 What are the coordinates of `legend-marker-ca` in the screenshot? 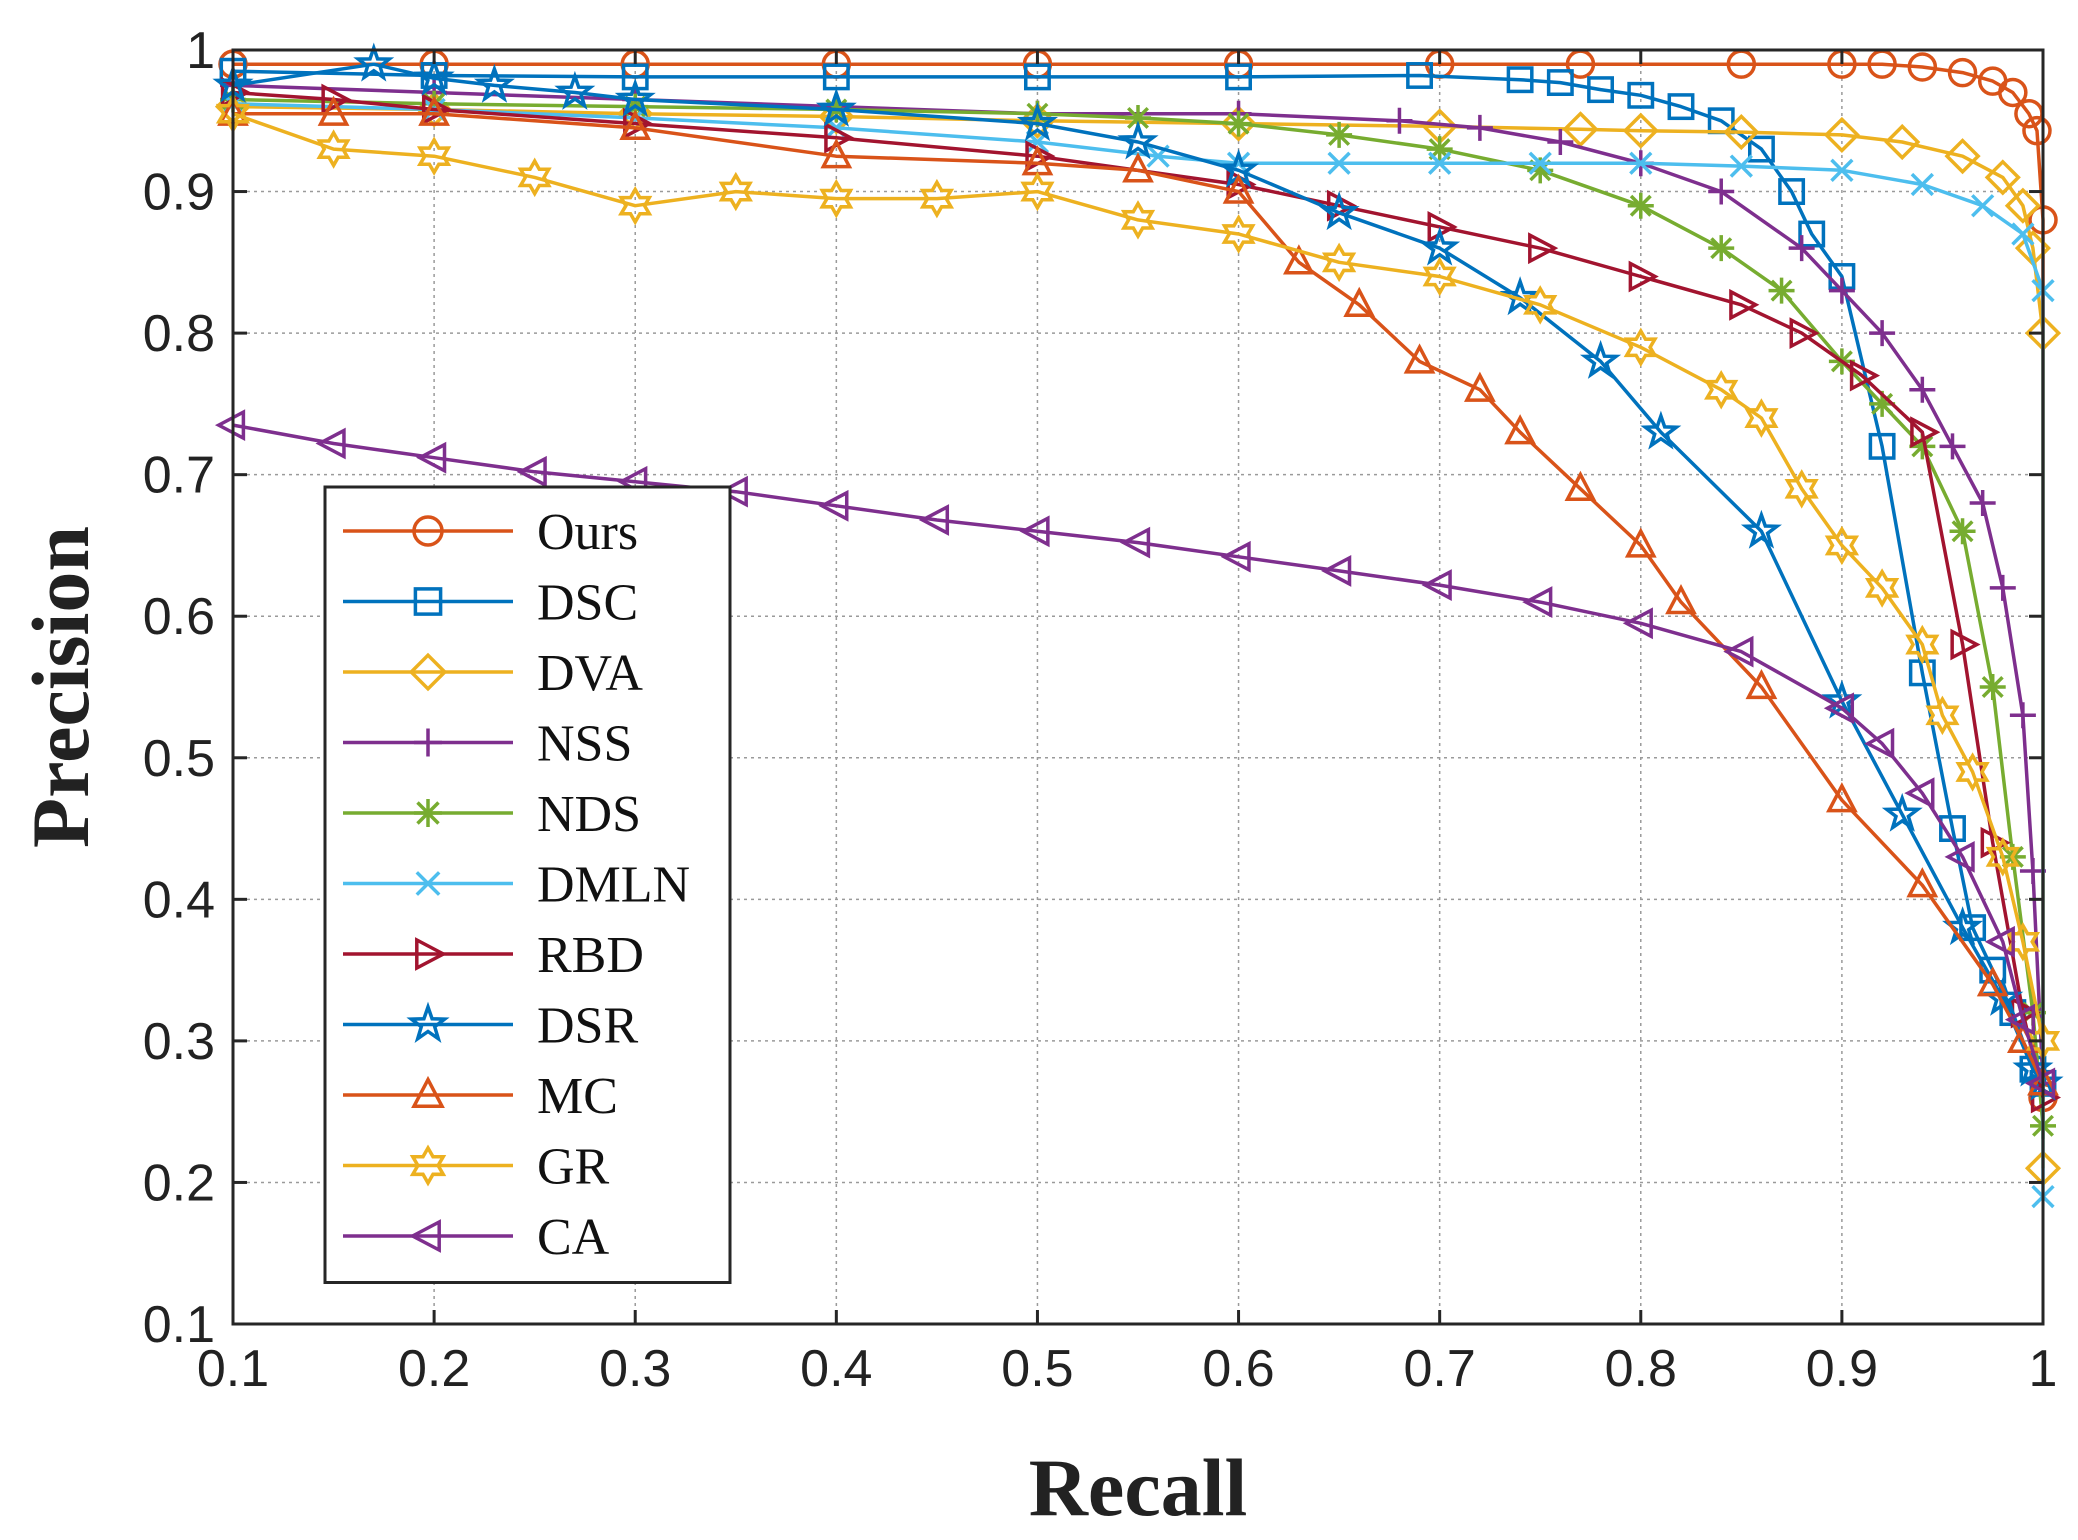 It's located at (424, 1236).